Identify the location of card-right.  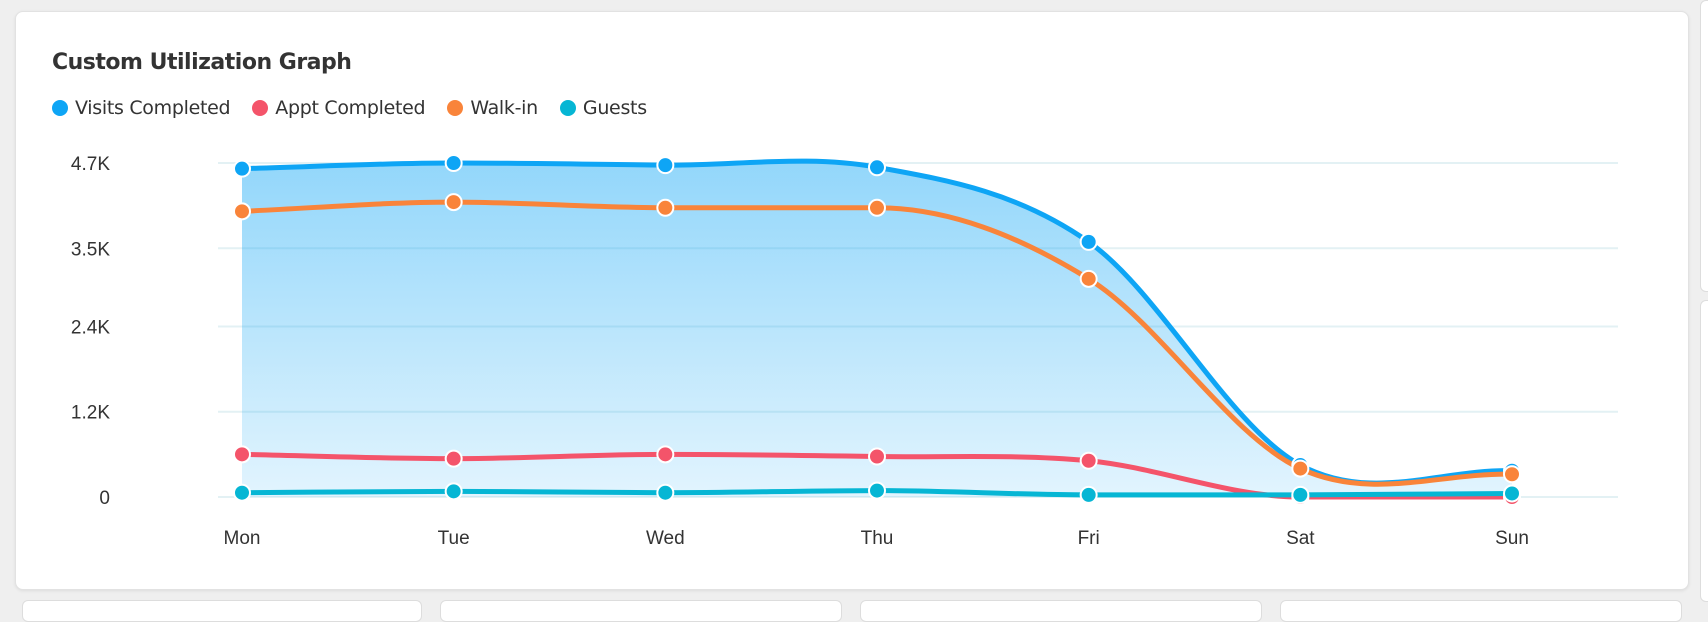
(1704, 146).